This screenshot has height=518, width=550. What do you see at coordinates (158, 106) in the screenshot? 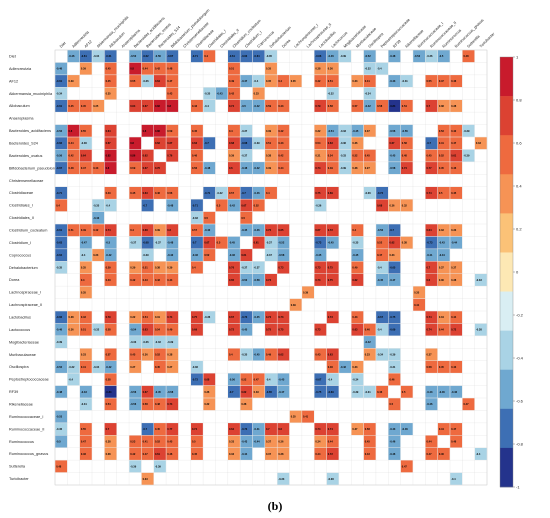
I see `cell-value-label: 0.82` at bounding box center [158, 106].